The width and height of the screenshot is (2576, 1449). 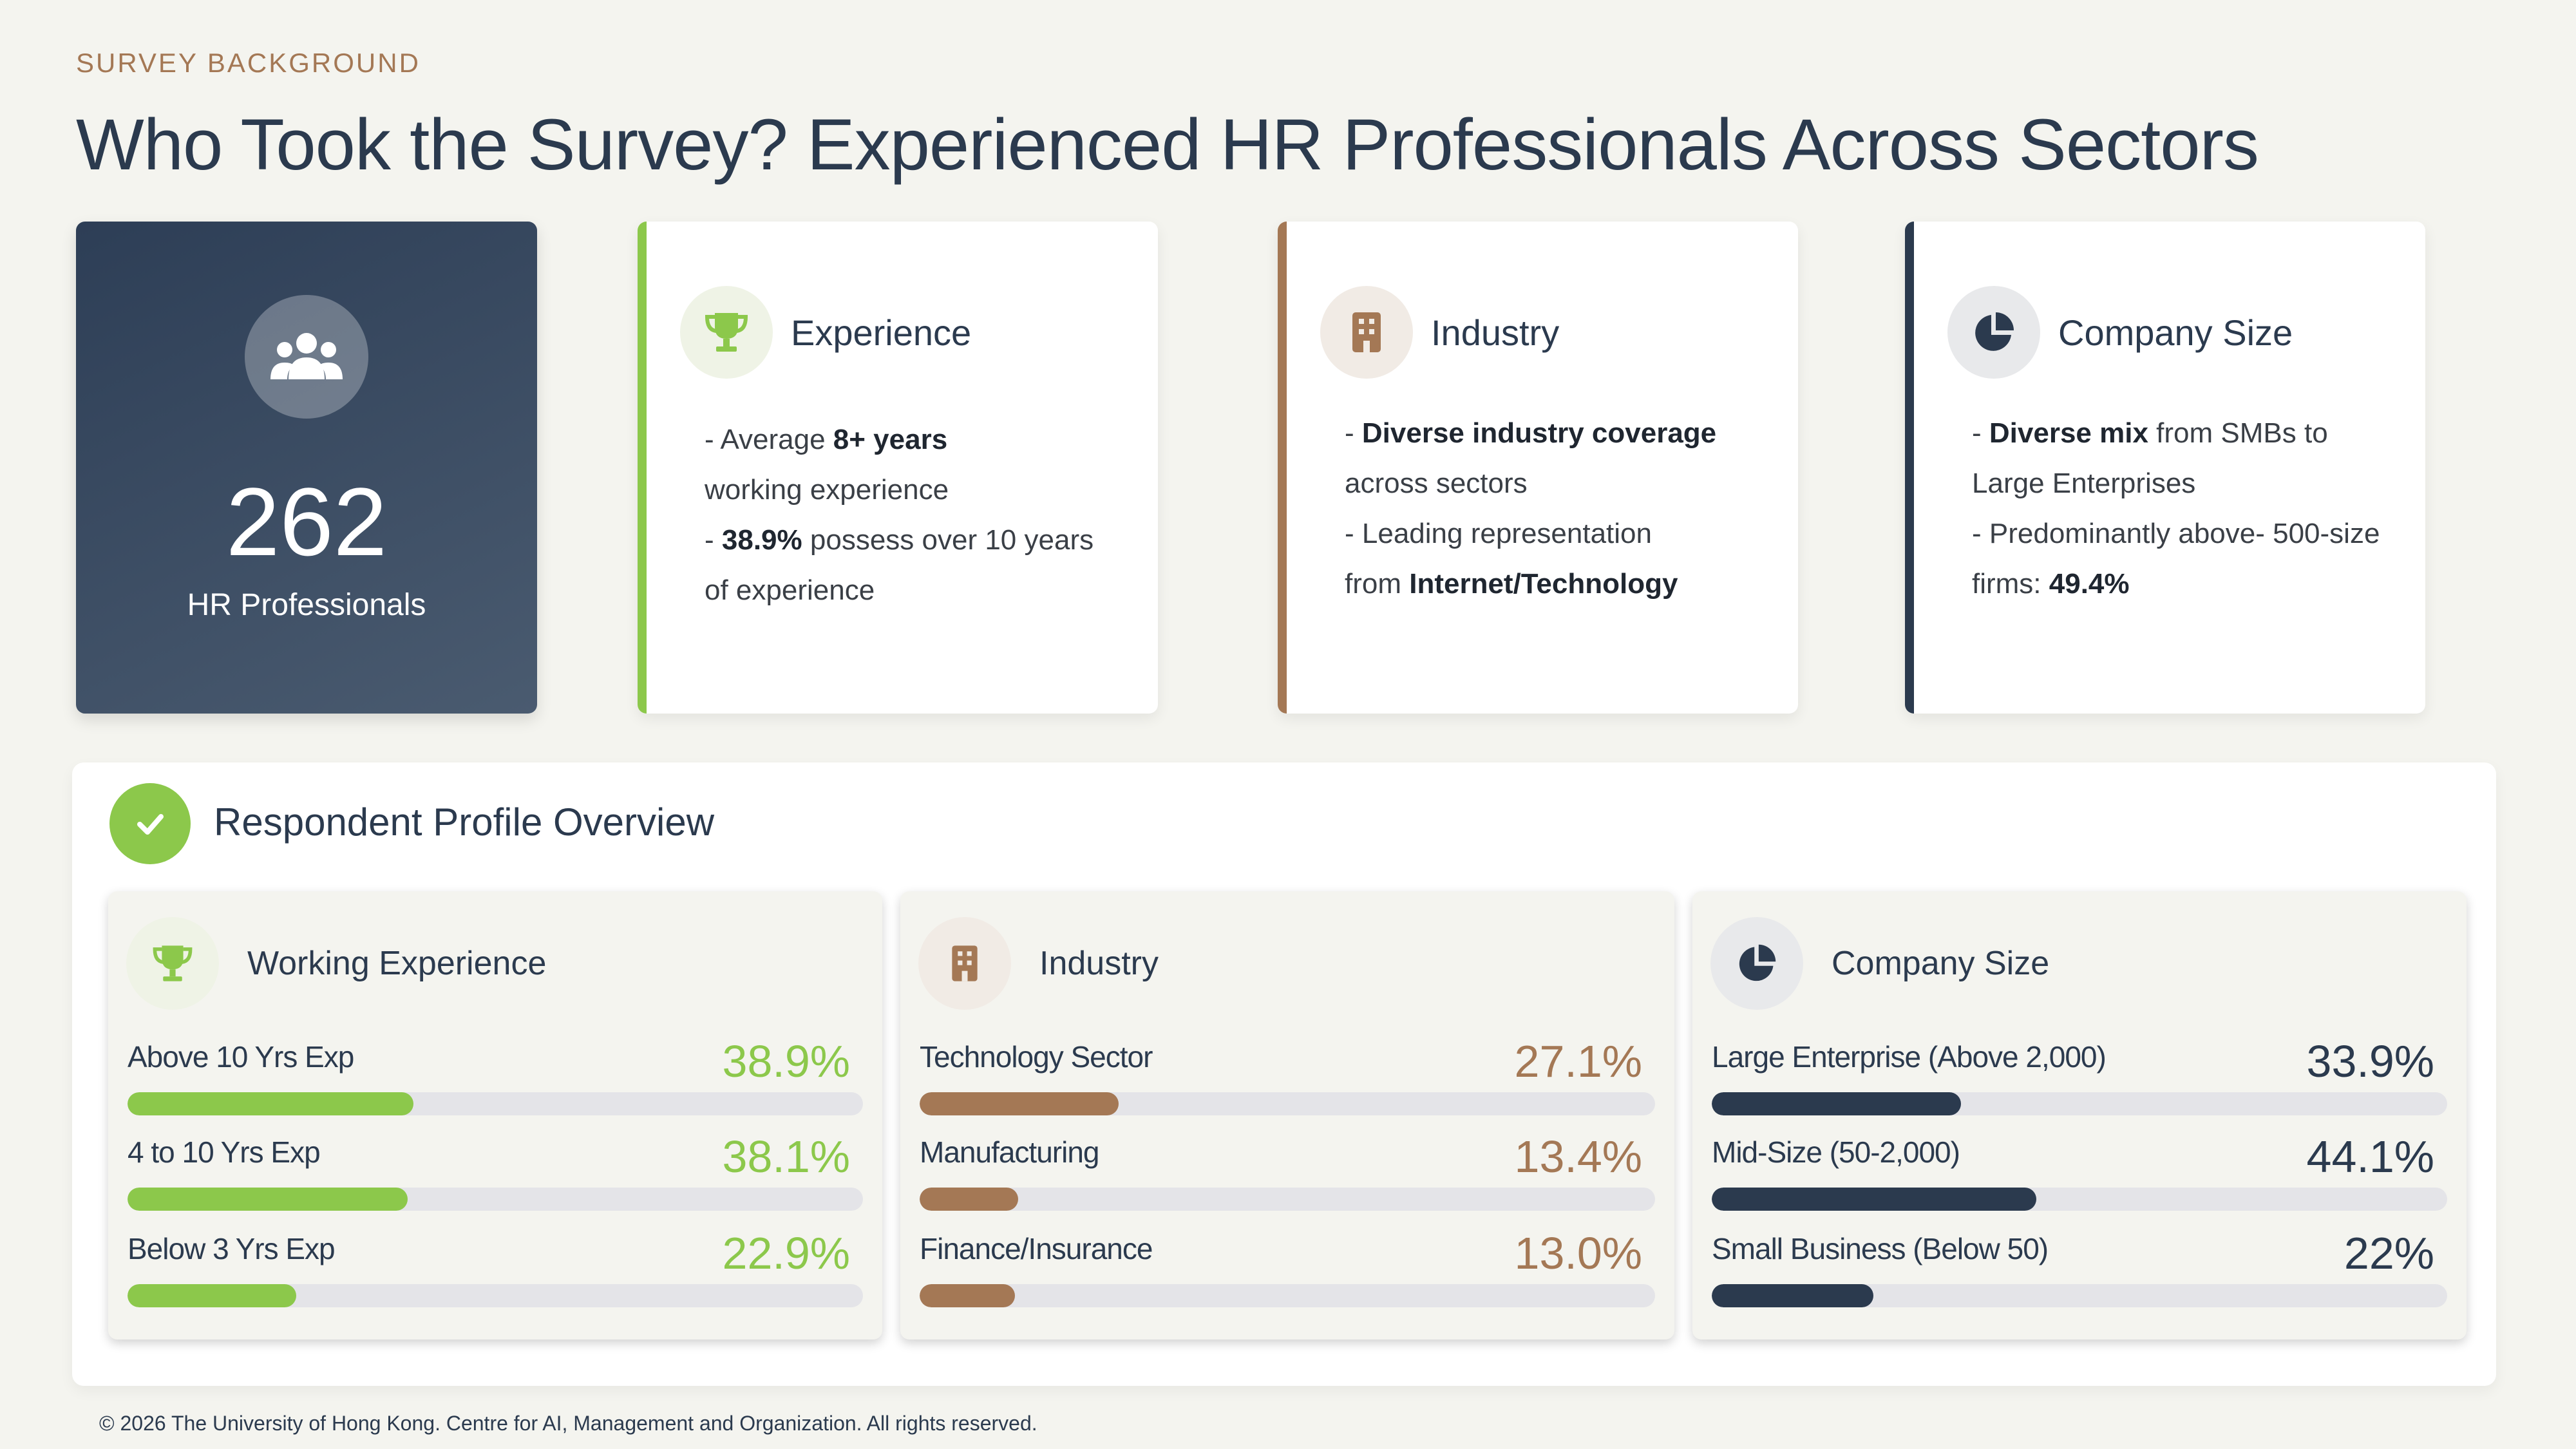 What do you see at coordinates (2084, 483) in the screenshot?
I see `company-size-text: Large Enterprises` at bounding box center [2084, 483].